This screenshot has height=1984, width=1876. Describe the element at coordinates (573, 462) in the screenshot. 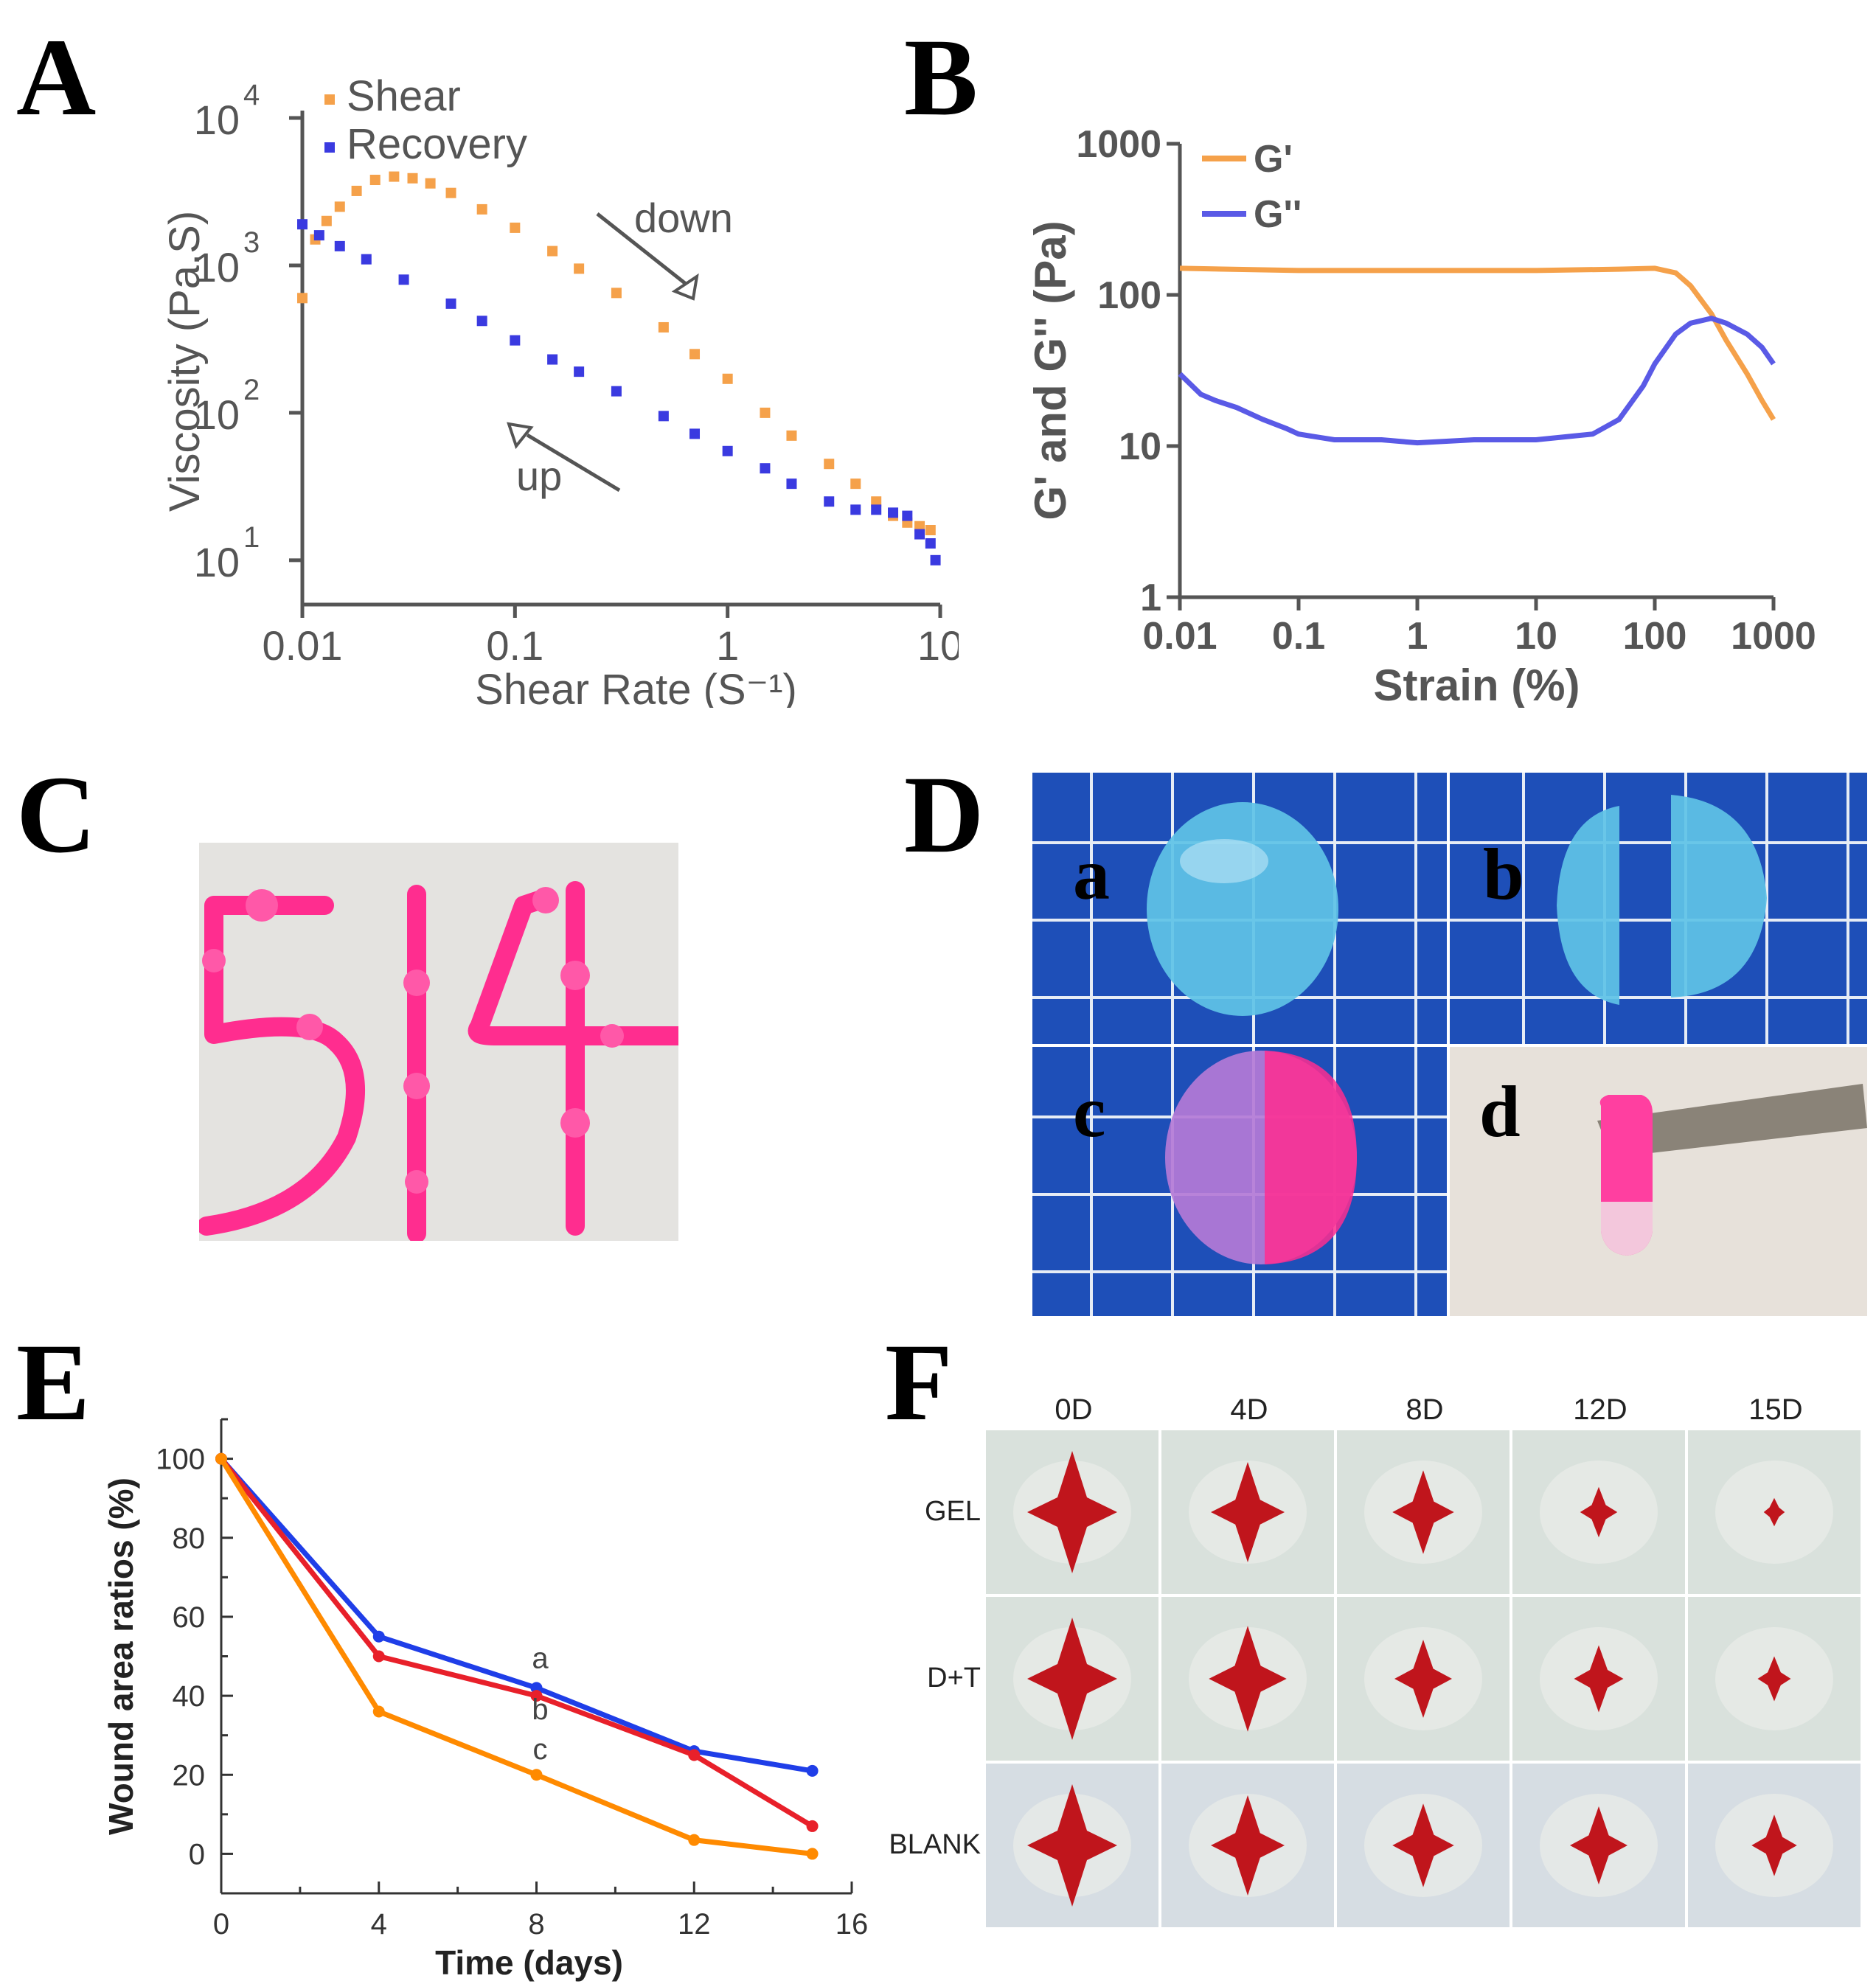

I see `arrow-up-line` at that location.